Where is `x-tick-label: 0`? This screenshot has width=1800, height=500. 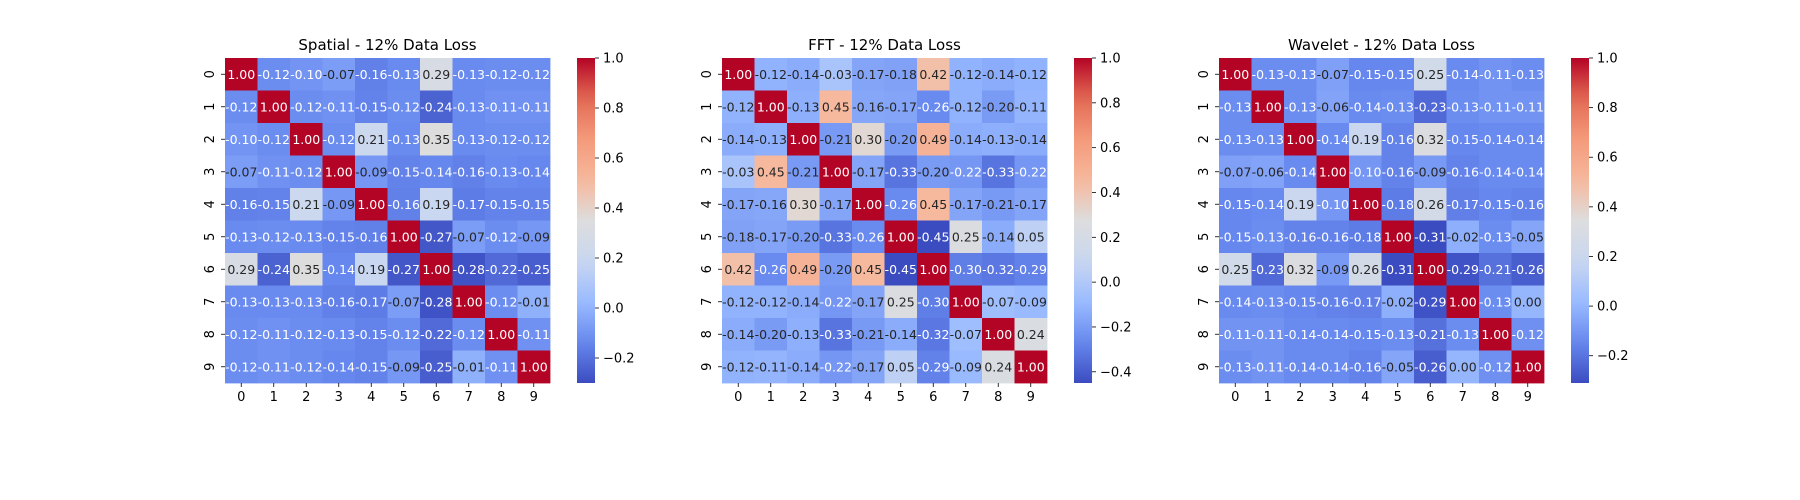 x-tick-label: 0 is located at coordinates (241, 397).